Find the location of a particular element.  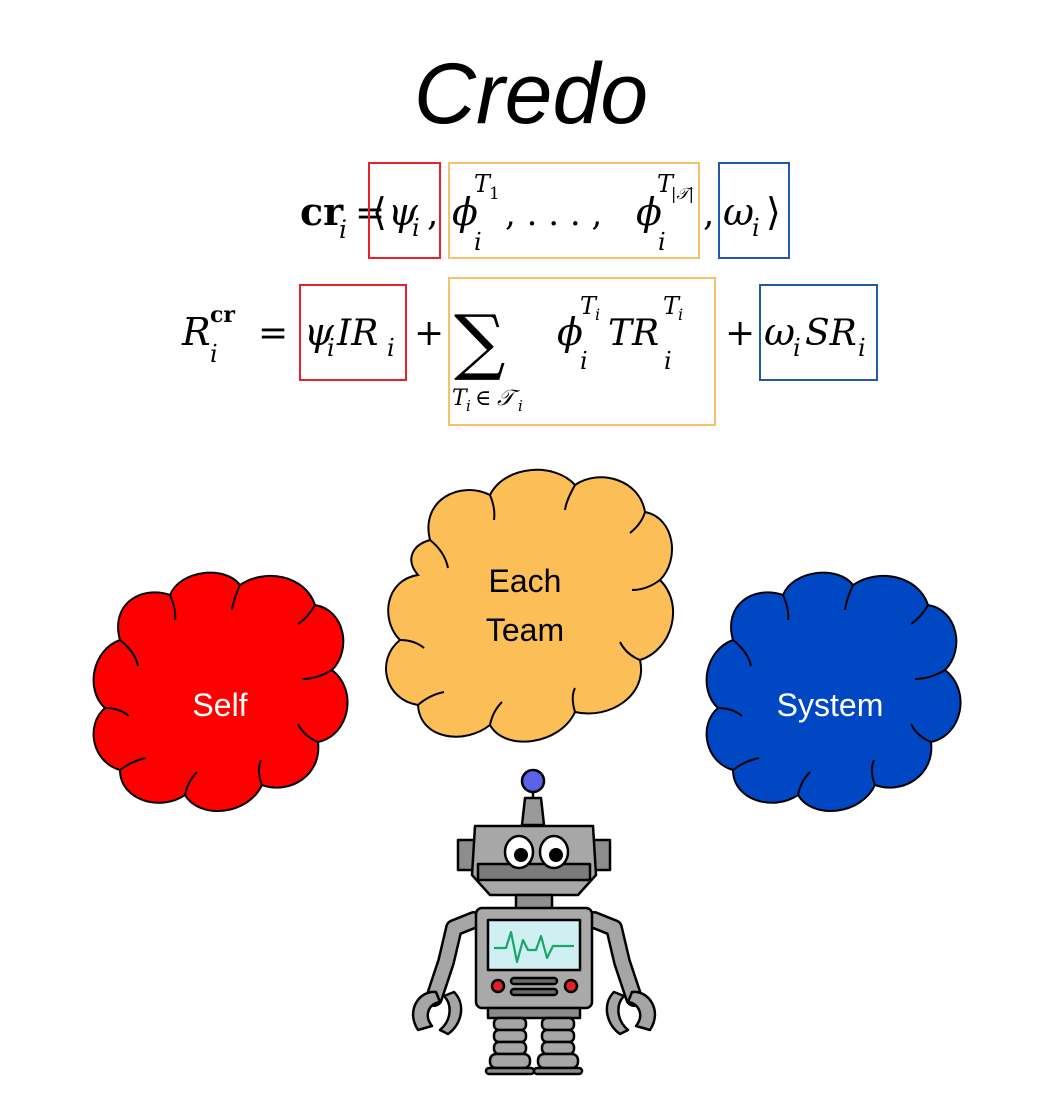

phi-symbol: ϕ is located at coordinates (570, 332).